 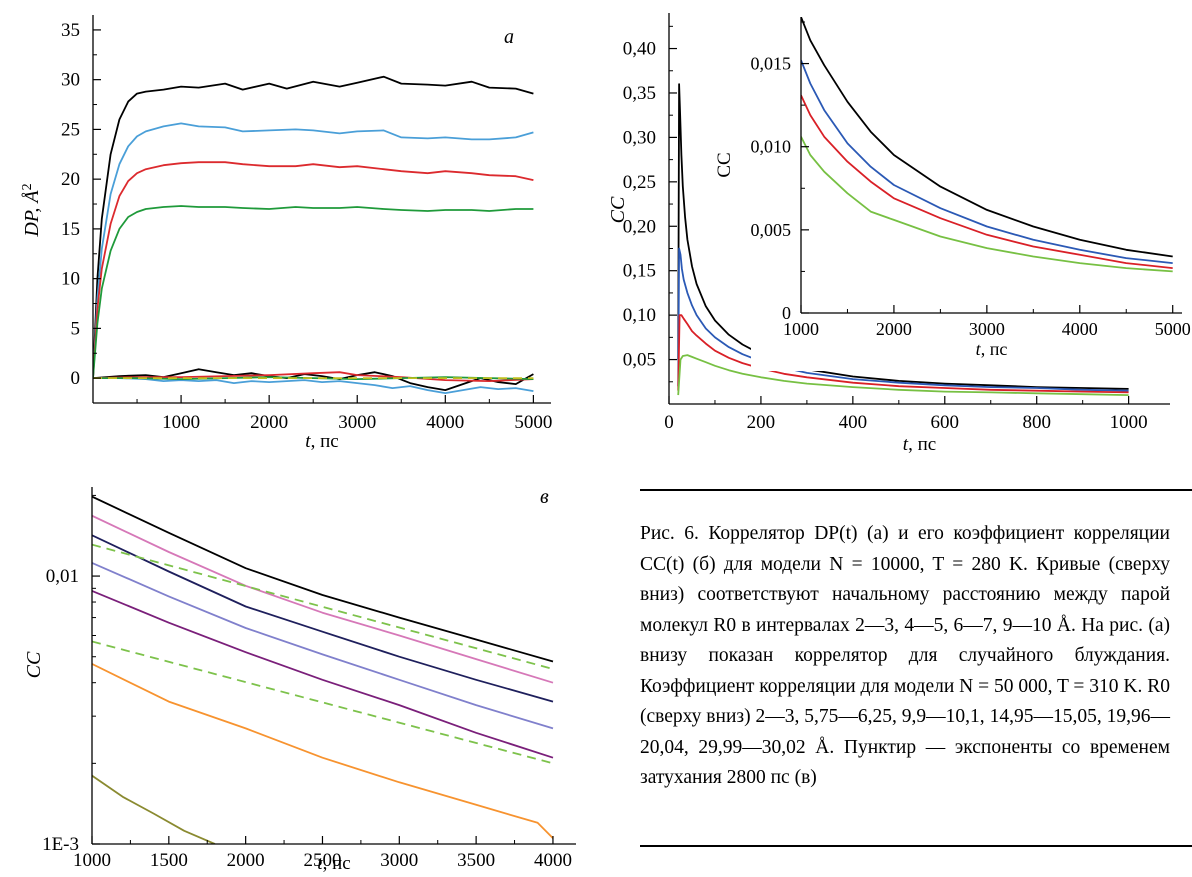 What do you see at coordinates (70, 179) in the screenshot?
I see `y-tick-label: 20` at bounding box center [70, 179].